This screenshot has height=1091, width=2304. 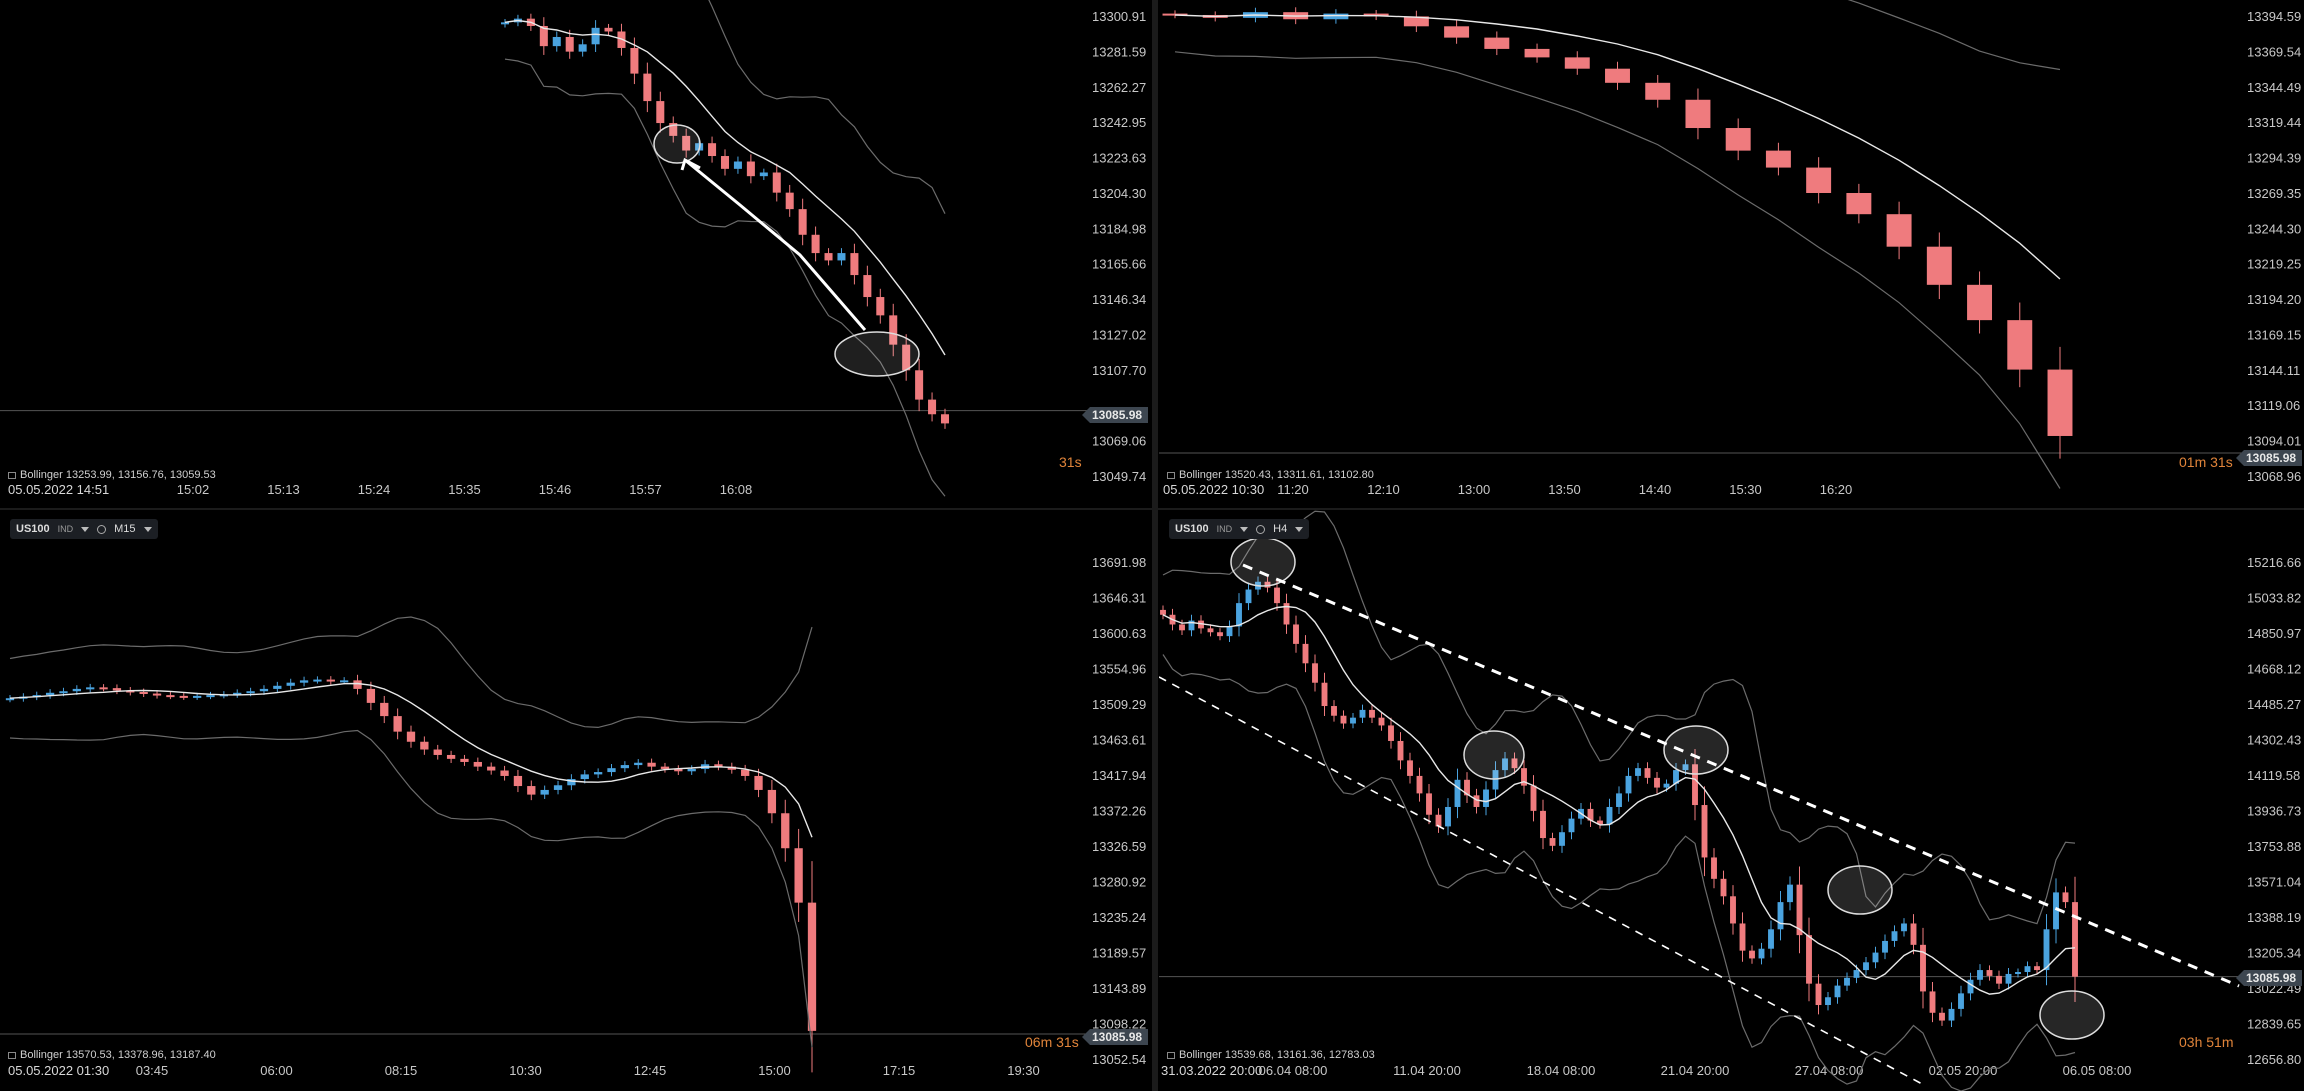 I want to click on x-axis-tick-label: 15:02, so click(x=193, y=489).